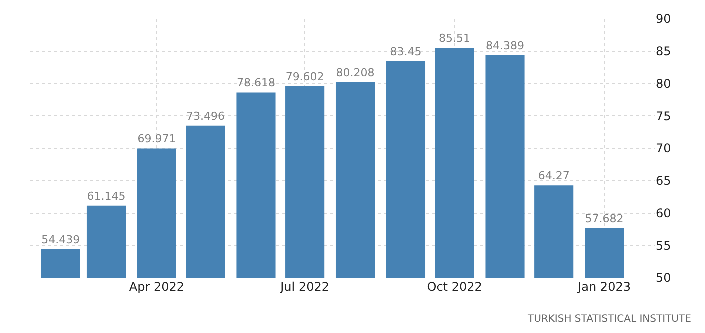 This screenshot has height=333, width=705. Describe the element at coordinates (664, 19) in the screenshot. I see `y-tick-label: 90` at that location.